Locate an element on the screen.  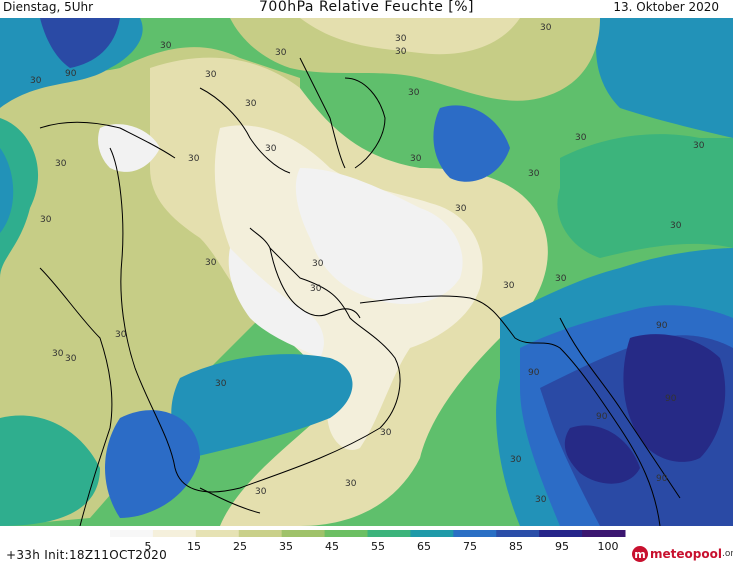
colorbar-label: 15 is located at coordinates (194, 546).